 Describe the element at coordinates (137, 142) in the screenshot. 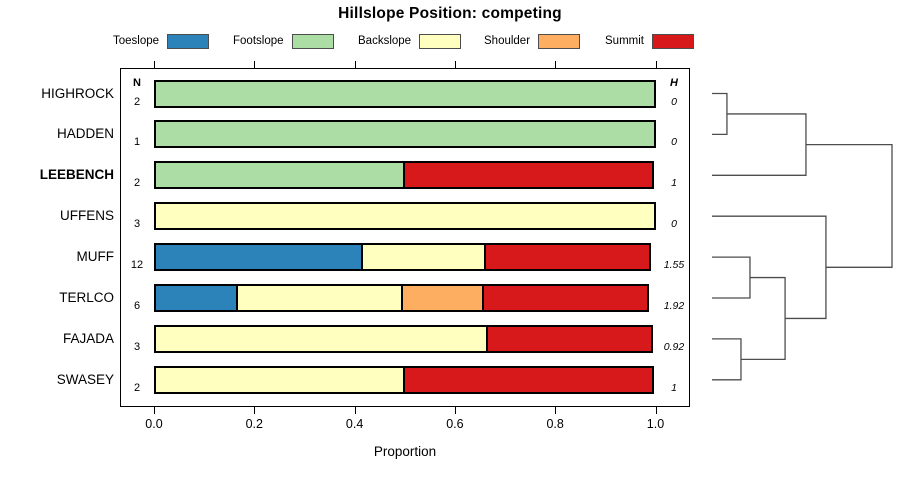

I see `n-value: 1` at that location.